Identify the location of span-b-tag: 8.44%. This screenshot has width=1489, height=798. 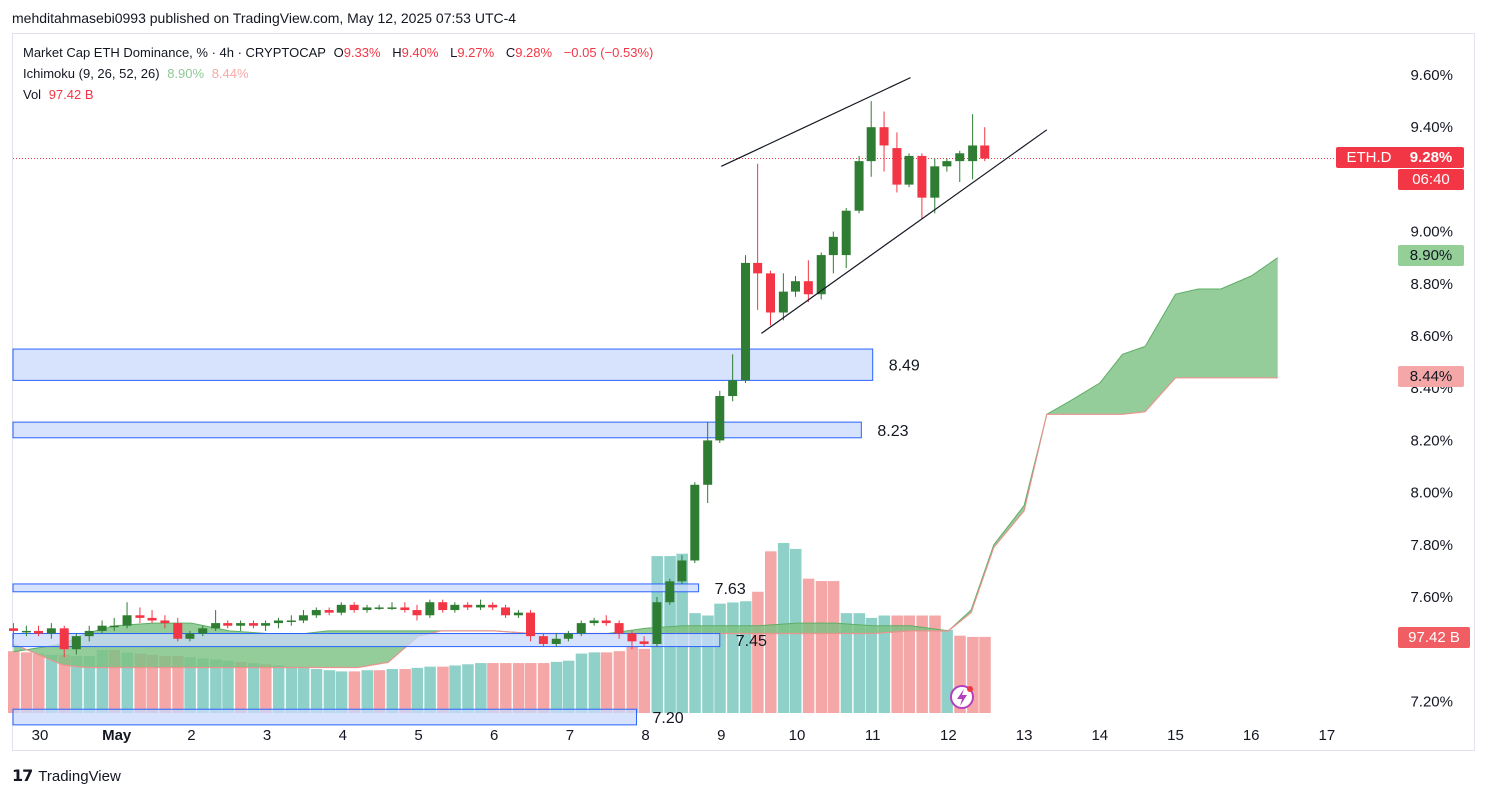
(1431, 376).